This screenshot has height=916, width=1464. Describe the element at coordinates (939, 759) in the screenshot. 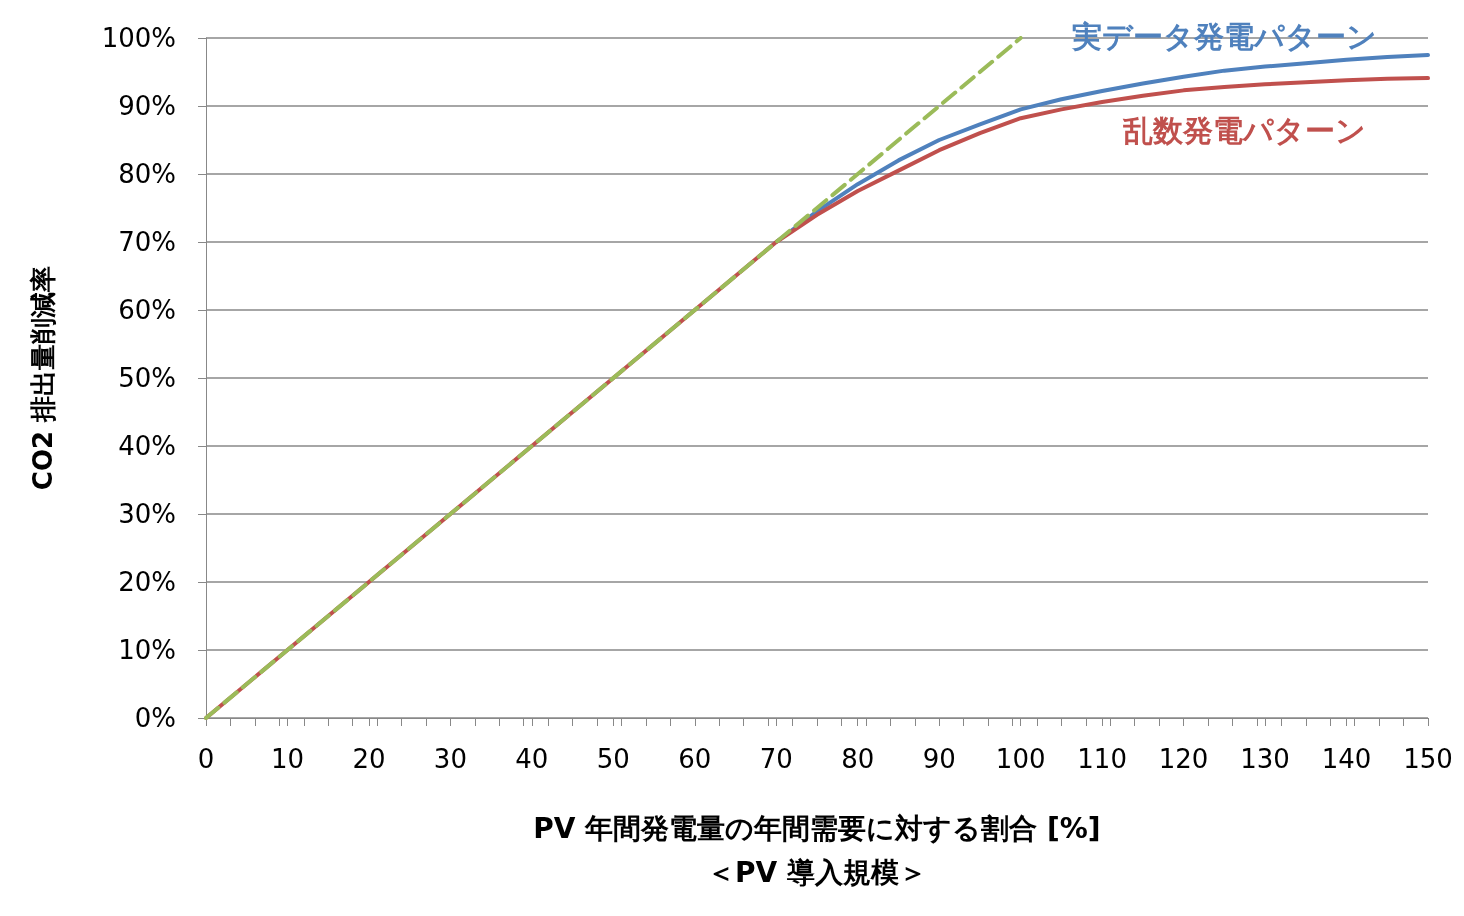

I see `x-tick-label: 90` at that location.